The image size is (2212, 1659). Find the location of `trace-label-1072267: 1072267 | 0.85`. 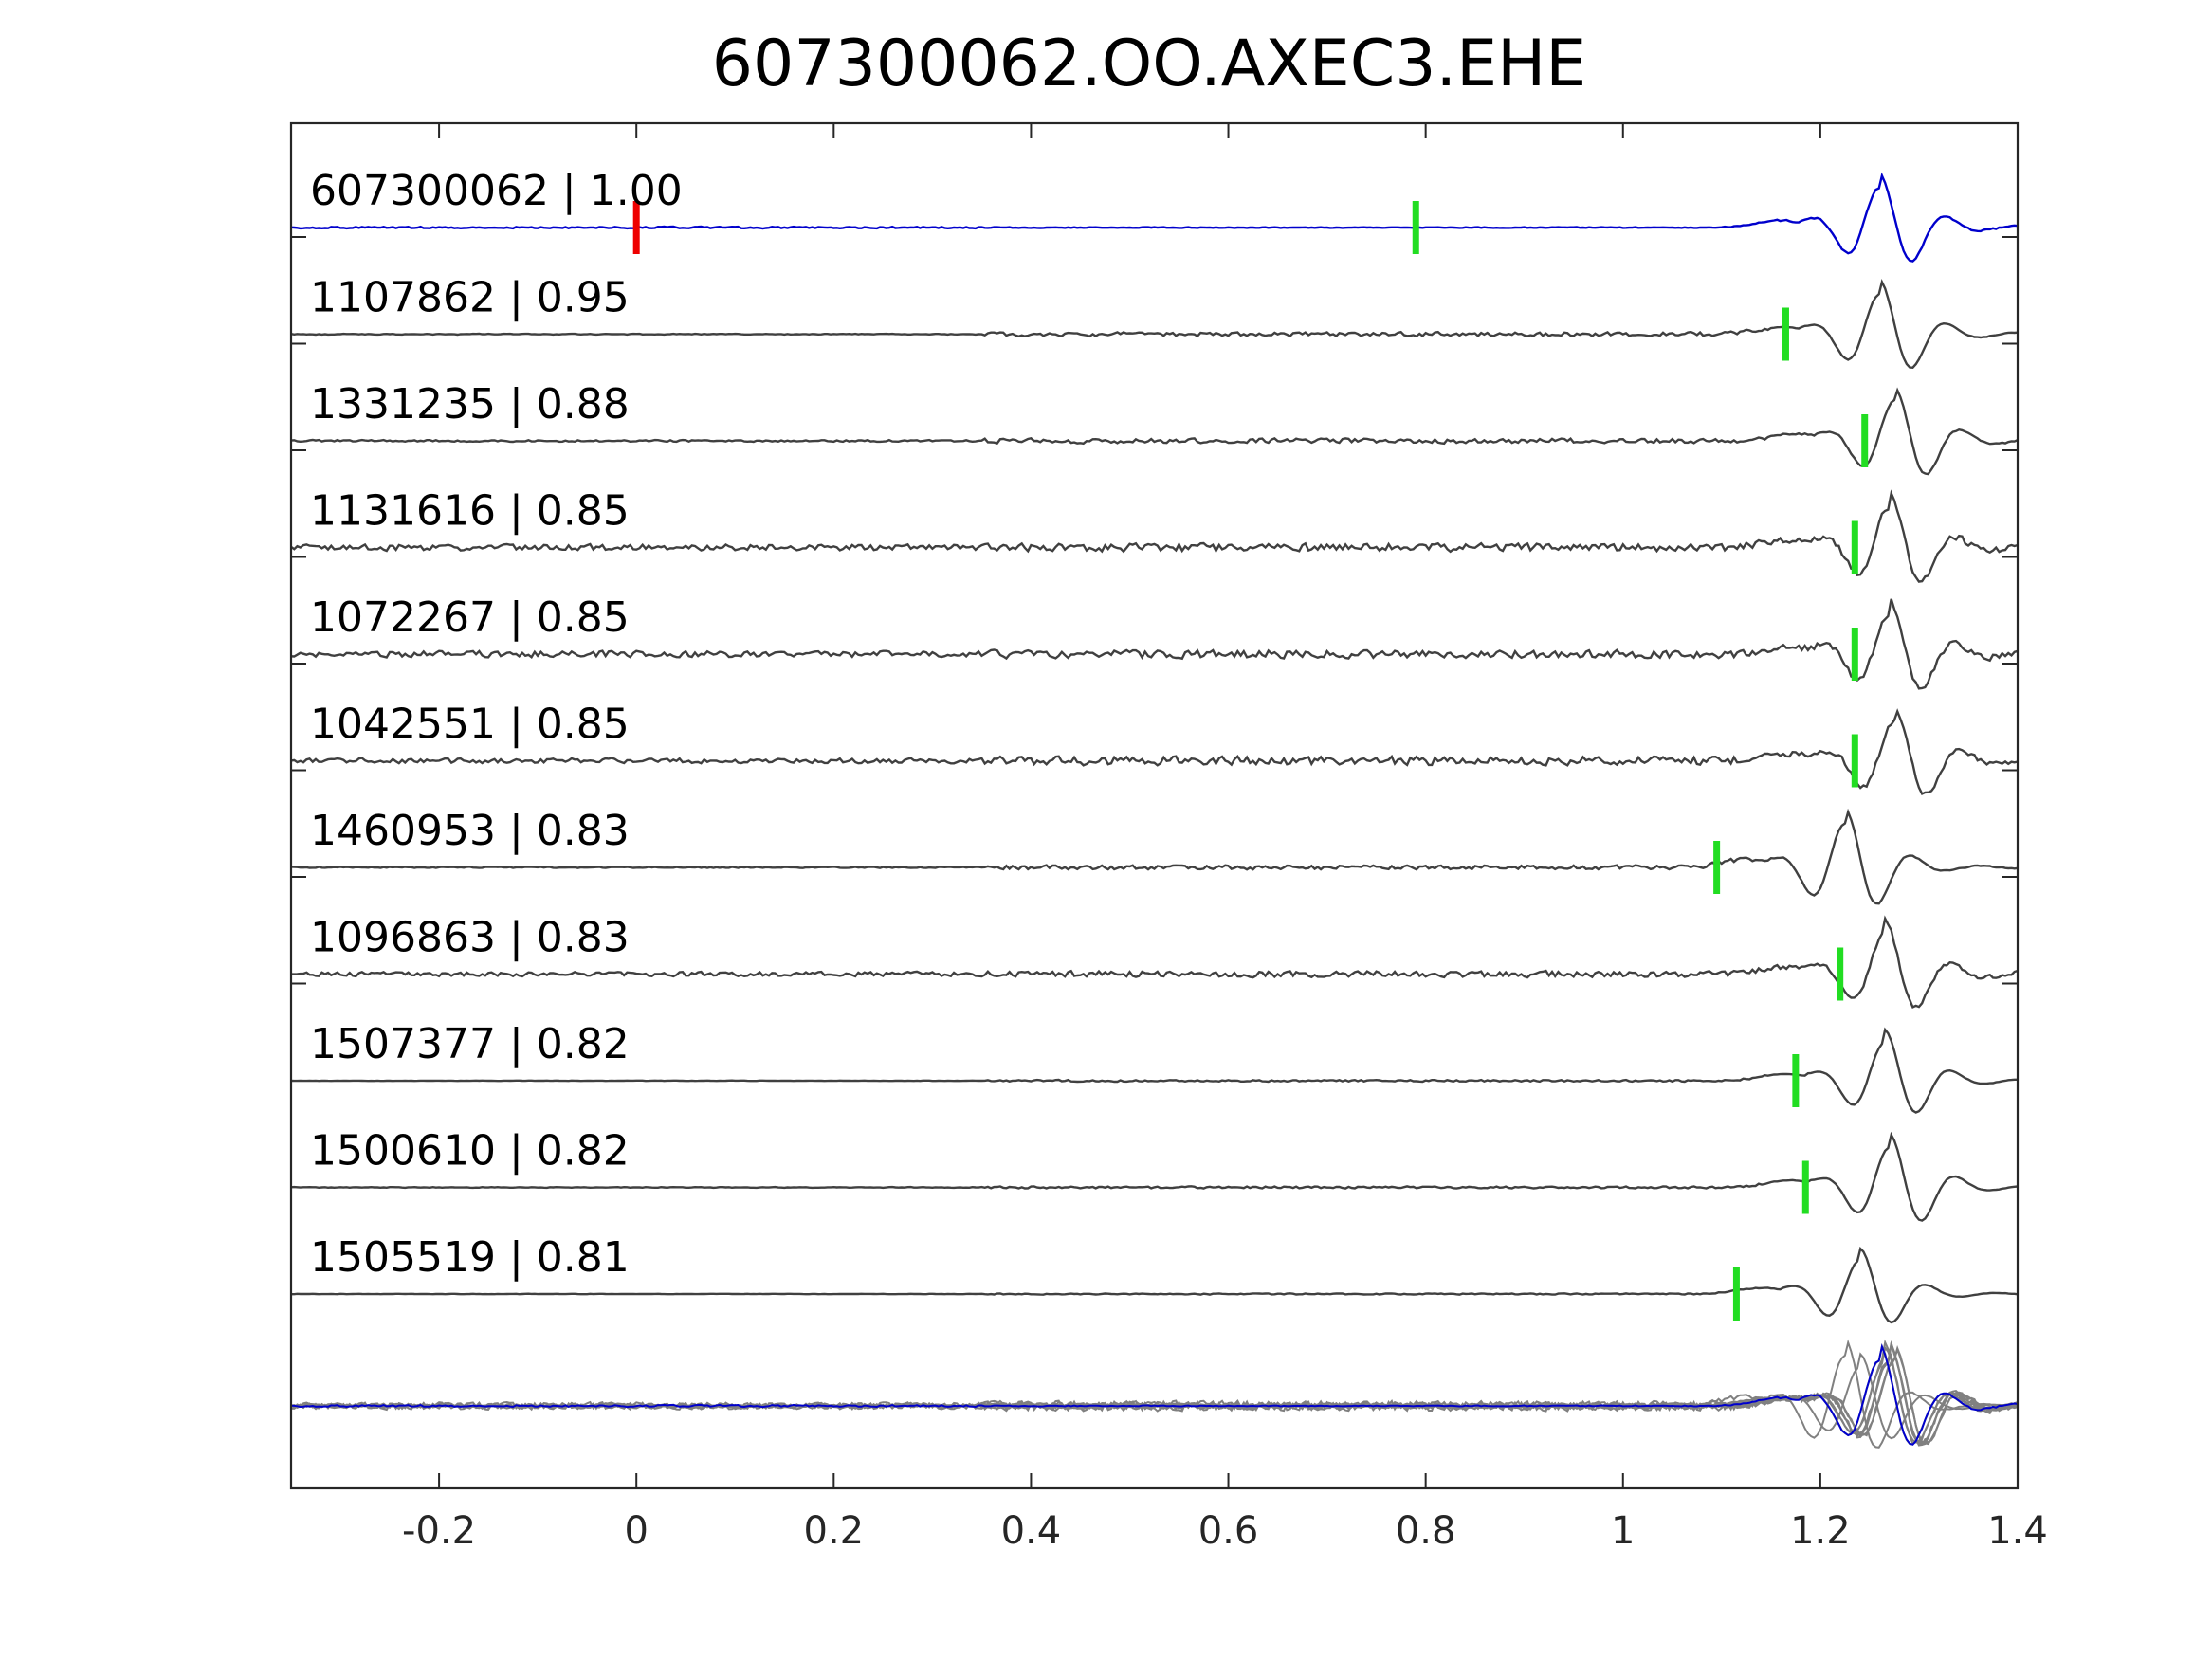

trace-label-1072267: 1072267 | 0.85 is located at coordinates (470, 617).